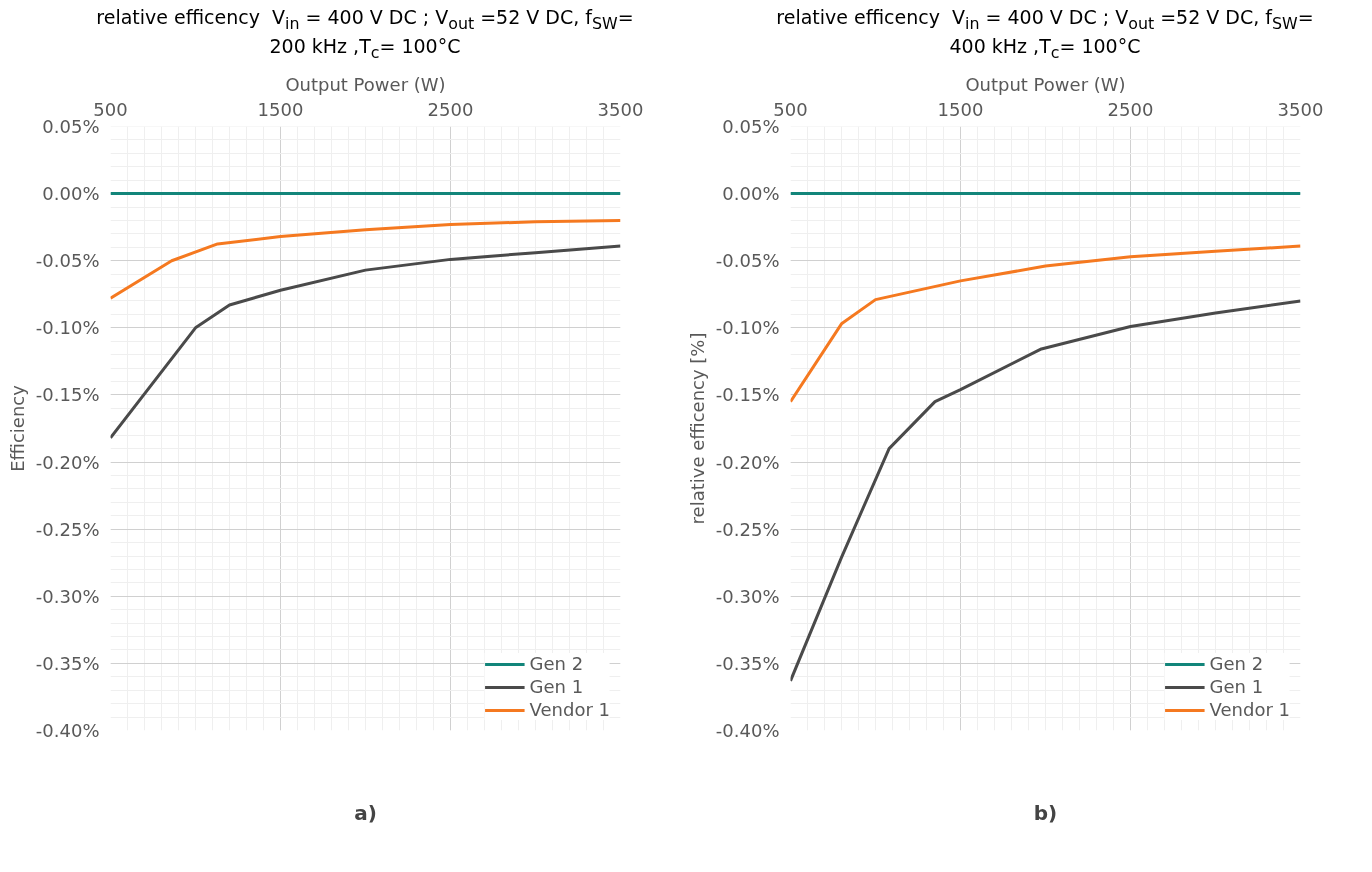  I want to click on text: a), so click(365, 812).